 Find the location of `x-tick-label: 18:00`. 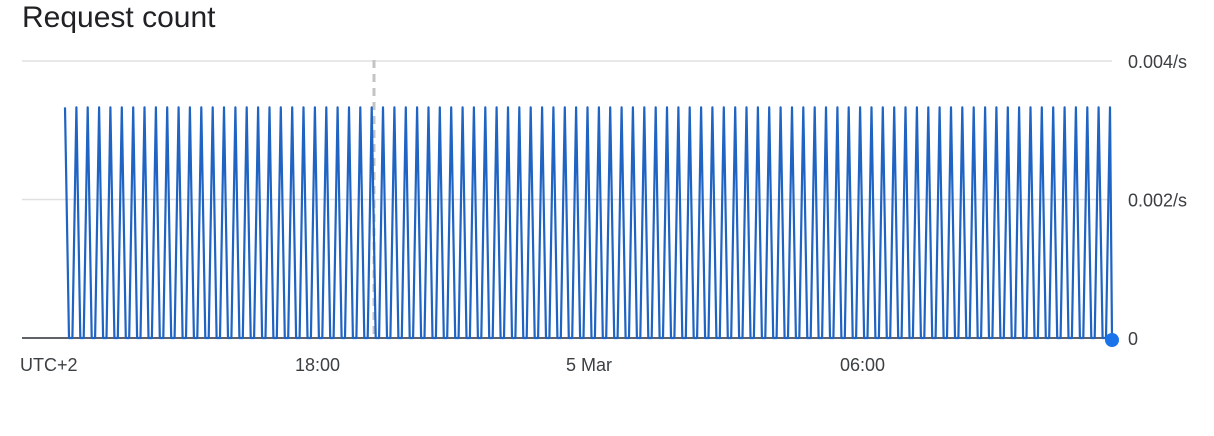

x-tick-label: 18:00 is located at coordinates (317, 365).